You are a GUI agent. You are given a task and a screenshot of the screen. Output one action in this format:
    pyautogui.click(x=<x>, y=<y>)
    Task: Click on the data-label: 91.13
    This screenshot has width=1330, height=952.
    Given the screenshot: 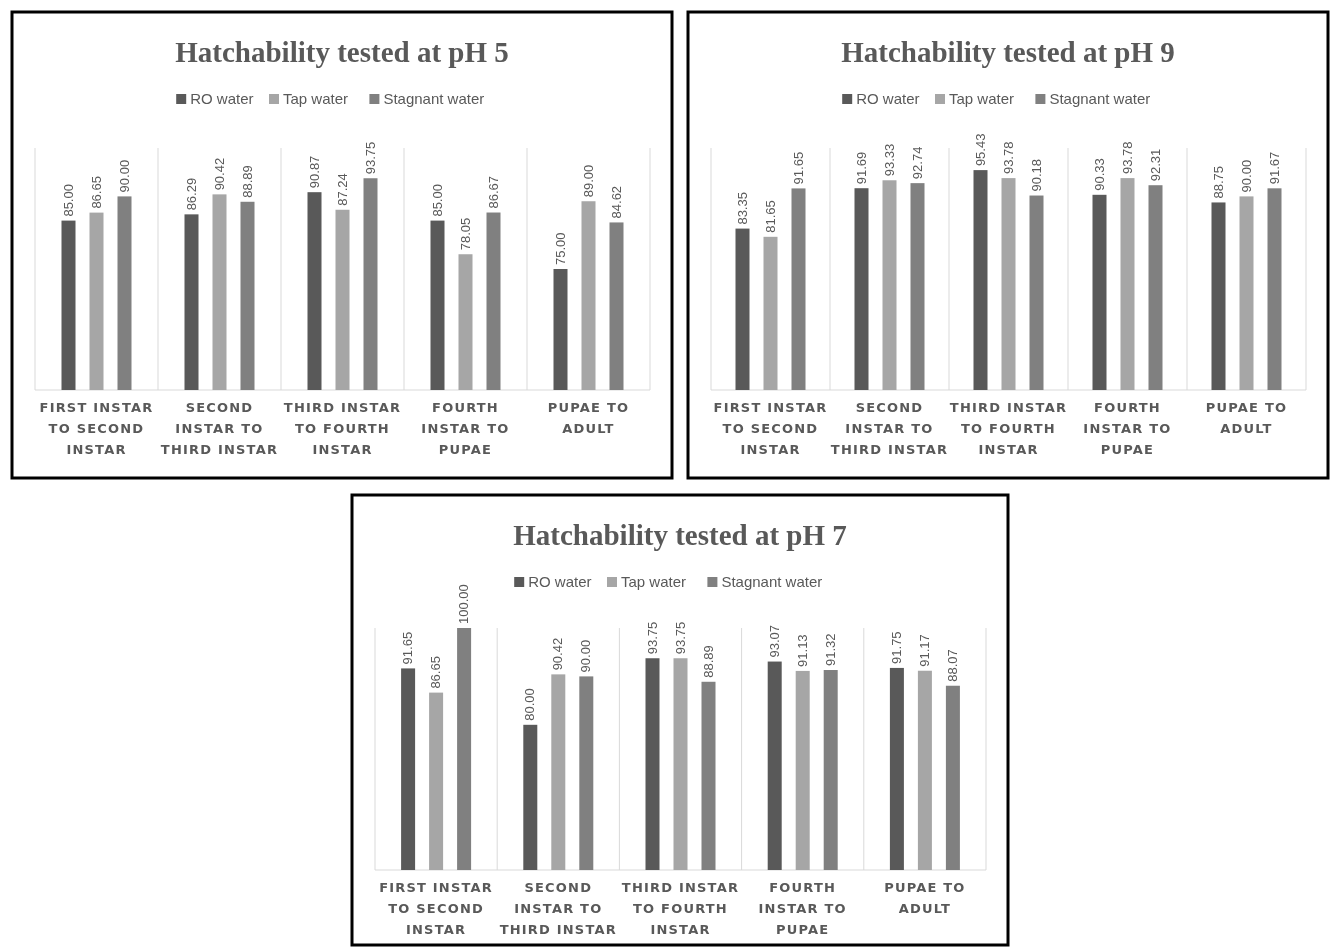 What is the action you would take?
    pyautogui.click(x=802, y=650)
    